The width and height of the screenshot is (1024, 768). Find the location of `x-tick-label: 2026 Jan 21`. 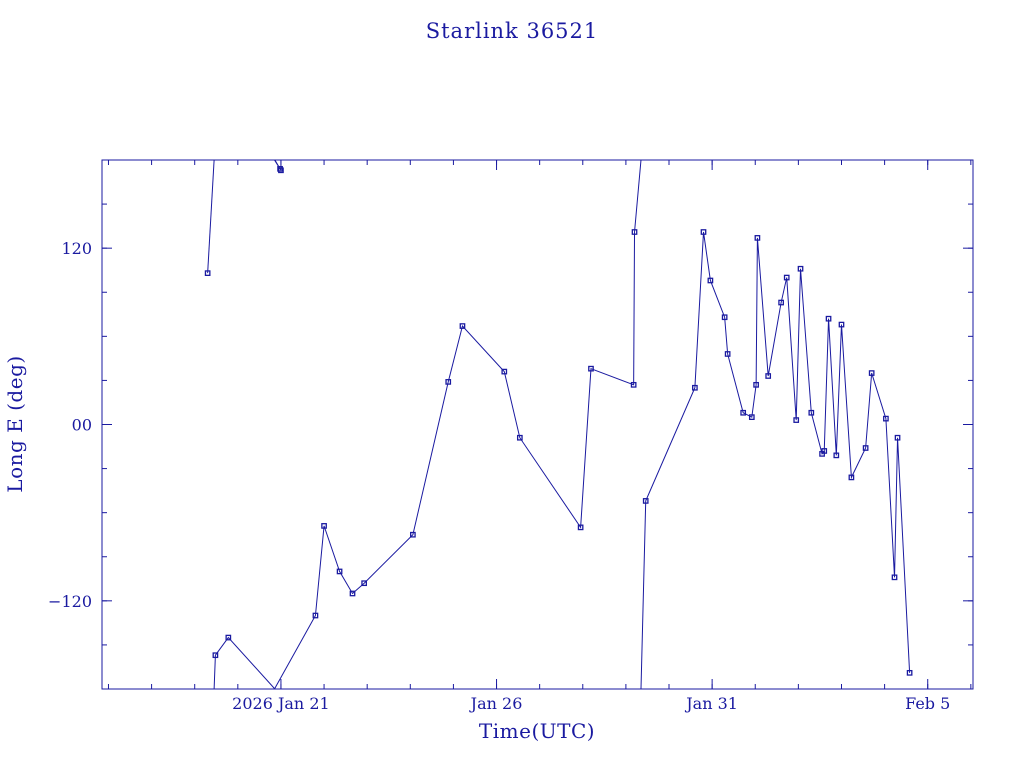

x-tick-label: 2026 Jan 21 is located at coordinates (281, 703).